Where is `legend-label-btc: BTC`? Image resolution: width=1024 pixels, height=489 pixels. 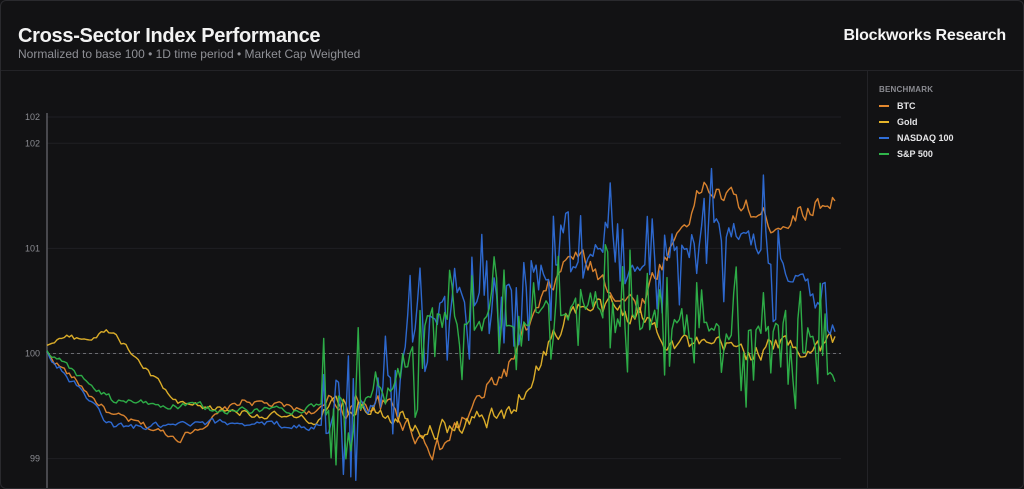 legend-label-btc: BTC is located at coordinates (906, 106).